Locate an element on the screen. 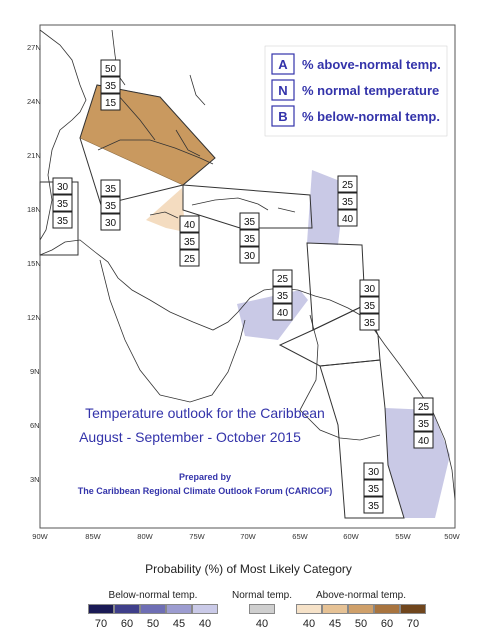 The height and width of the screenshot is (642, 497). lon-label: 65W is located at coordinates (300, 536).